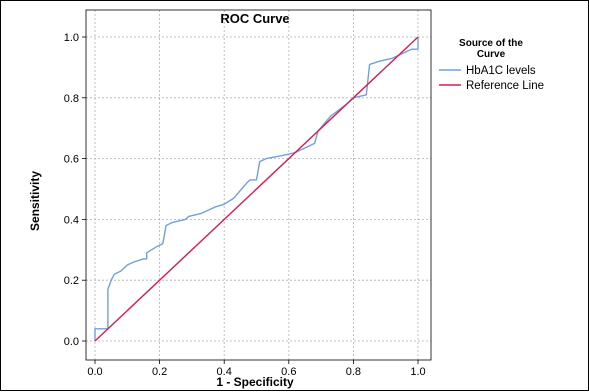 This screenshot has height=392, width=589. What do you see at coordinates (491, 43) in the screenshot?
I see `legend-title-line1: Source of the` at bounding box center [491, 43].